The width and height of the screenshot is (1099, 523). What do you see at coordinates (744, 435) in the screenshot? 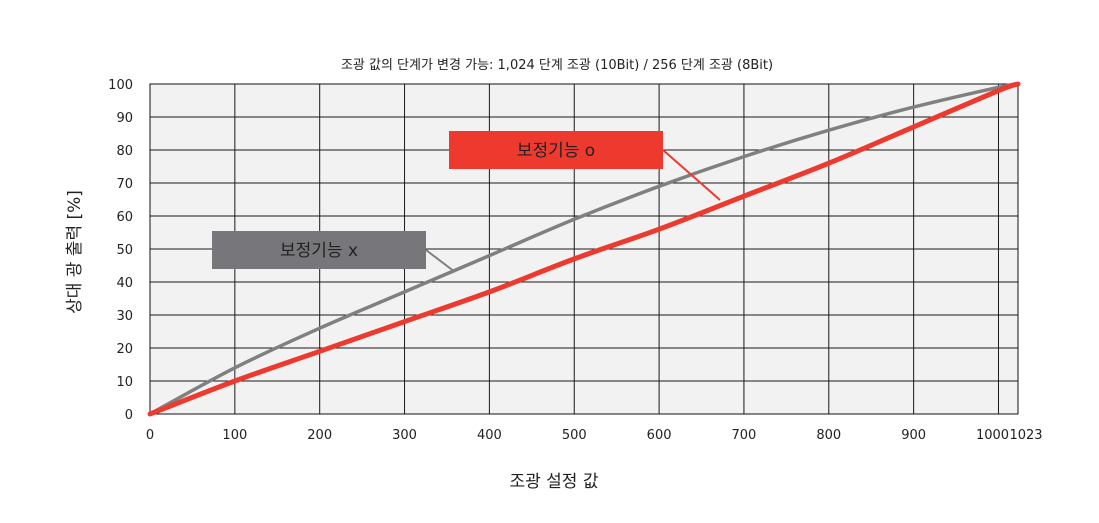
I see `x-tick-label: 700` at bounding box center [744, 435].